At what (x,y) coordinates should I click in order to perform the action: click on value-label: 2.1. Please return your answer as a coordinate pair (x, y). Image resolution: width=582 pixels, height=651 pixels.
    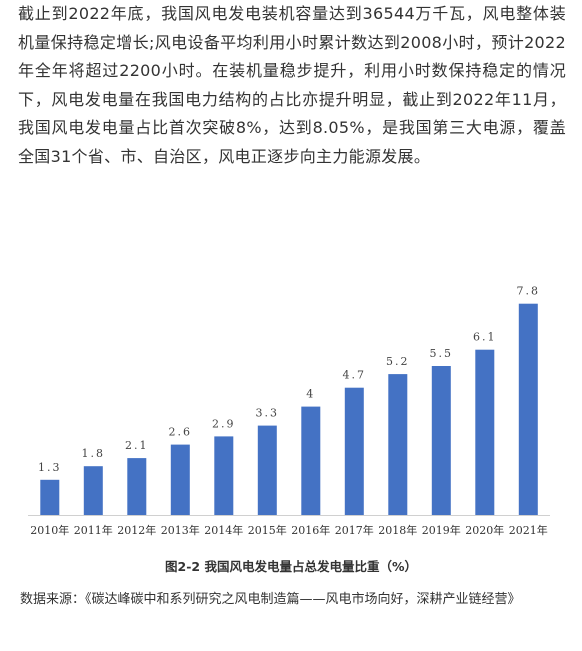
    Looking at the image, I should click on (137, 445).